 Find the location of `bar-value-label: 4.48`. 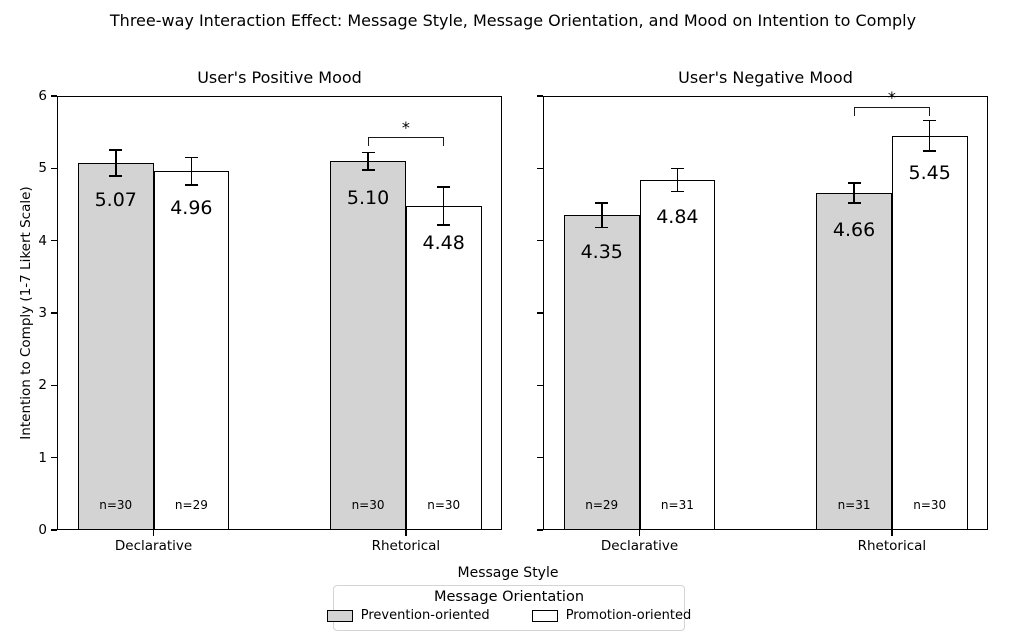

bar-value-label: 4.48 is located at coordinates (443, 242).